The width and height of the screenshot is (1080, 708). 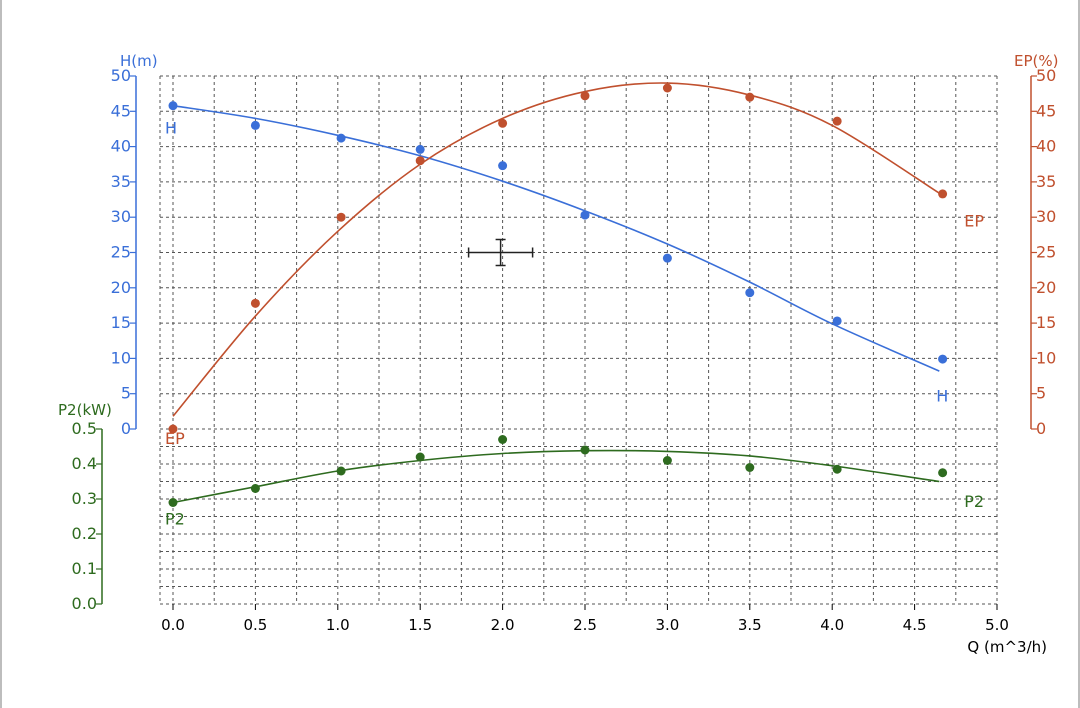 What do you see at coordinates (1041, 393) in the screenshot?
I see `y-tick-label-ep: 5` at bounding box center [1041, 393].